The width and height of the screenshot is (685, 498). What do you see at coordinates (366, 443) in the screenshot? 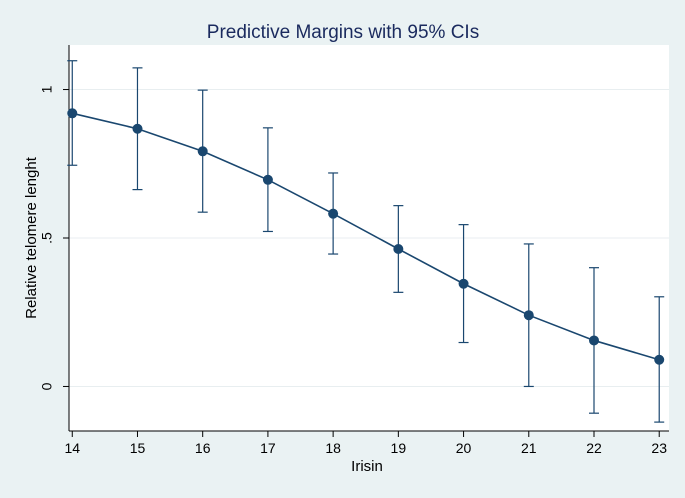
I see `x-axis: 14 15 16 17 18 19 20 21 22 23` at bounding box center [366, 443].